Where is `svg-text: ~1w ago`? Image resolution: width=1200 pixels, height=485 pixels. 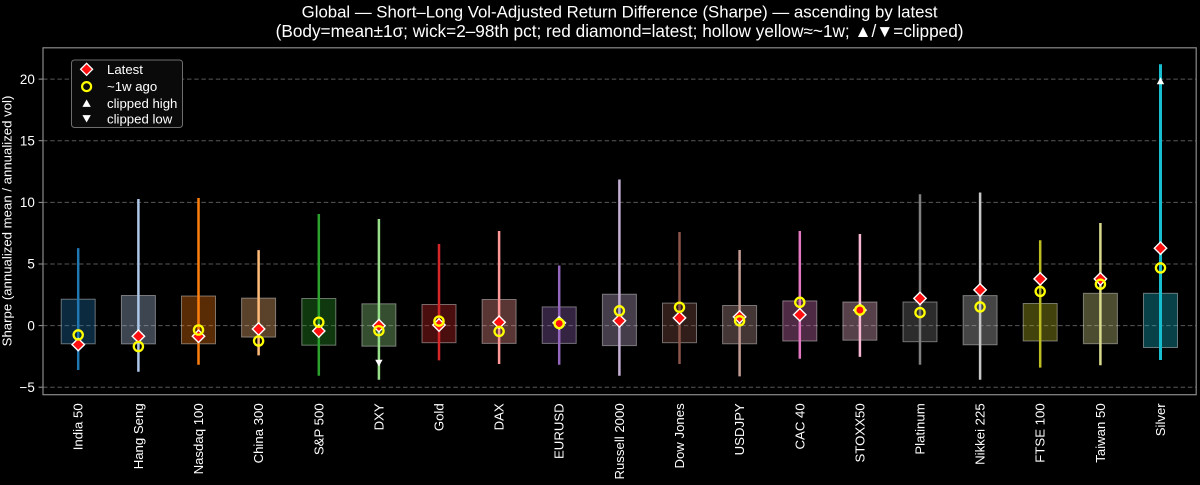 svg-text: ~1w ago is located at coordinates (132, 86).